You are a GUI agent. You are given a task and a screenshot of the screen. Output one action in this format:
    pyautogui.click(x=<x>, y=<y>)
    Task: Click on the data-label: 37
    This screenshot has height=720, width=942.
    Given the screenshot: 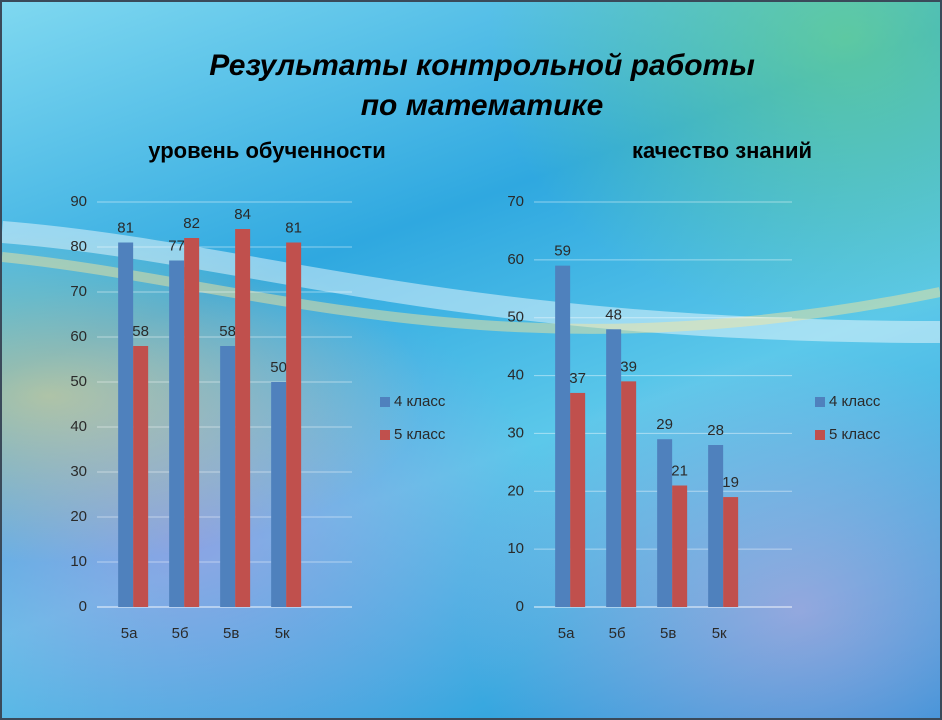 What is the action you would take?
    pyautogui.click(x=577, y=378)
    